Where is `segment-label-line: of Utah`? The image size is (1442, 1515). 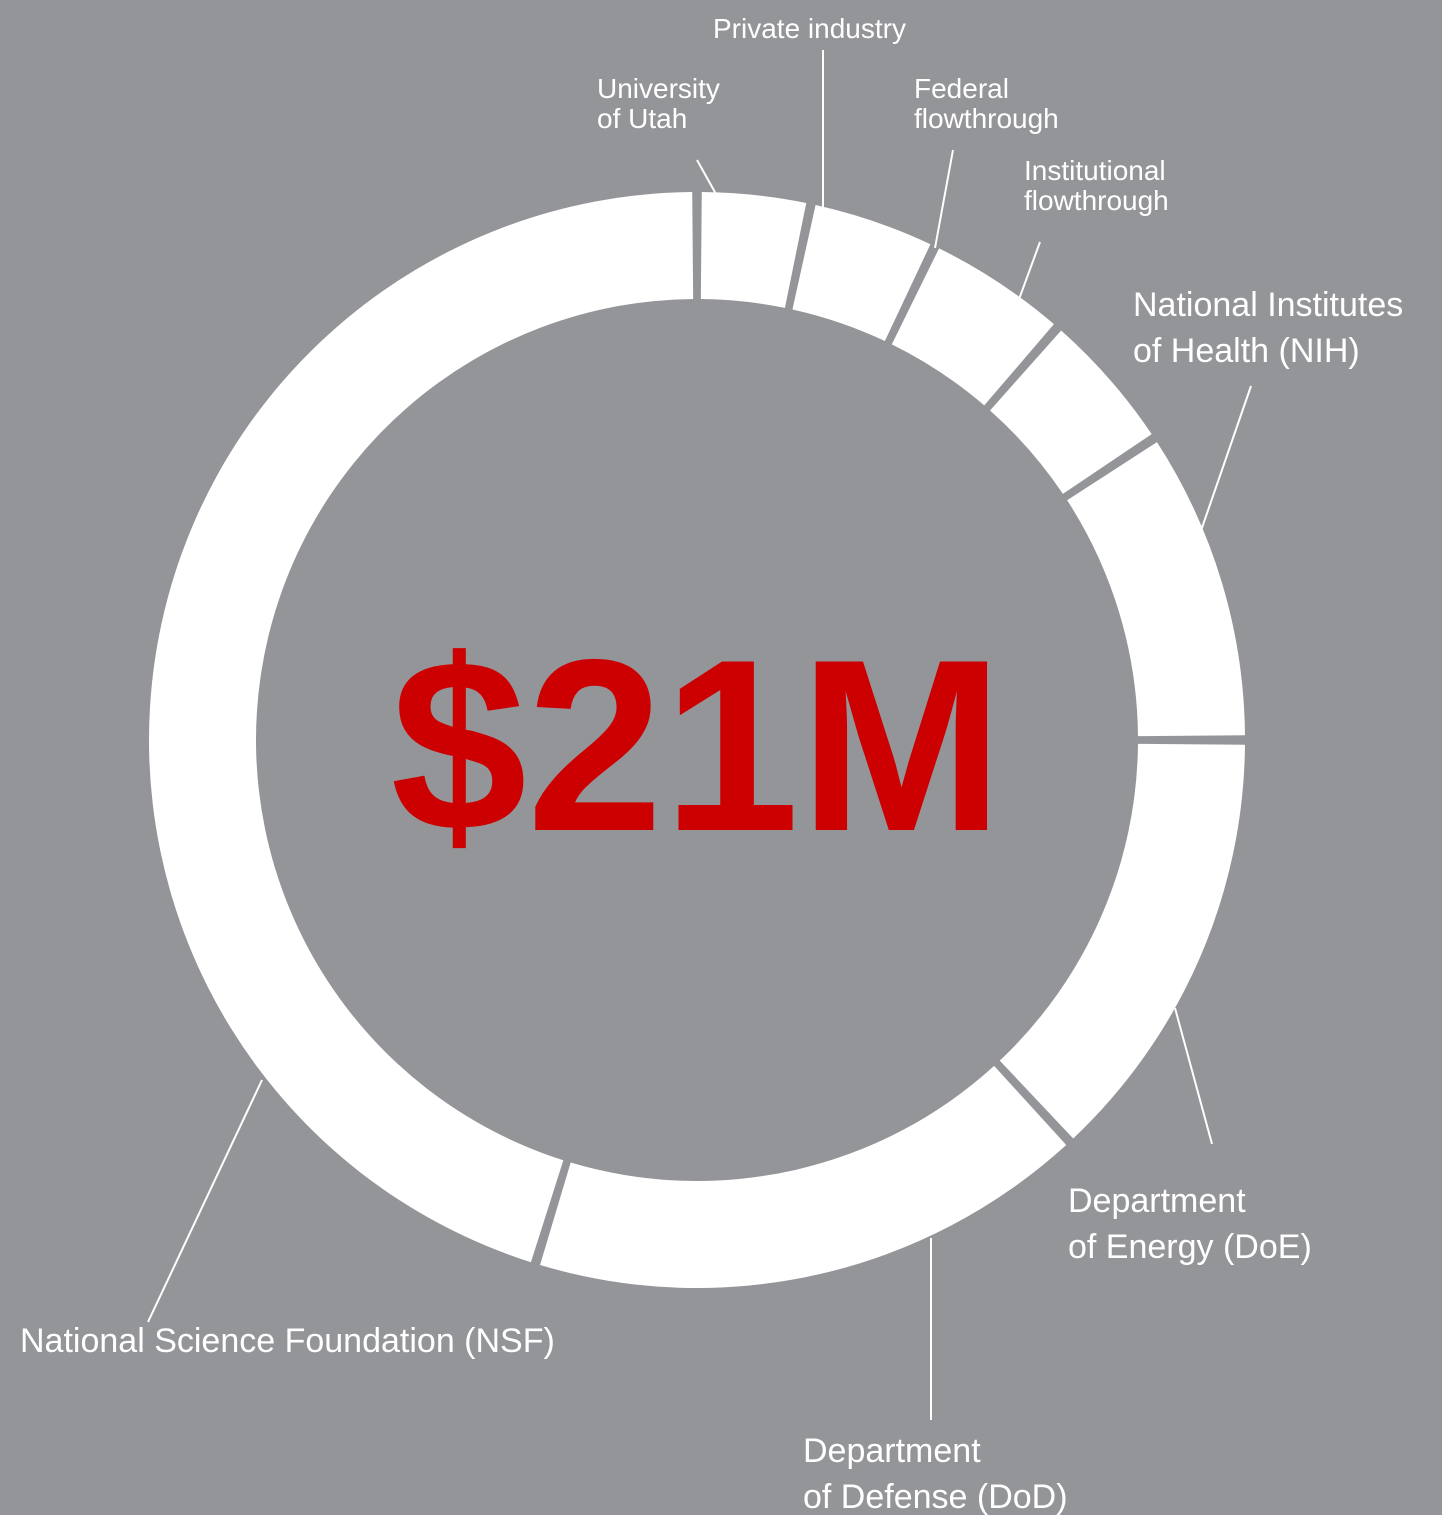
segment-label-line: of Utah is located at coordinates (642, 118).